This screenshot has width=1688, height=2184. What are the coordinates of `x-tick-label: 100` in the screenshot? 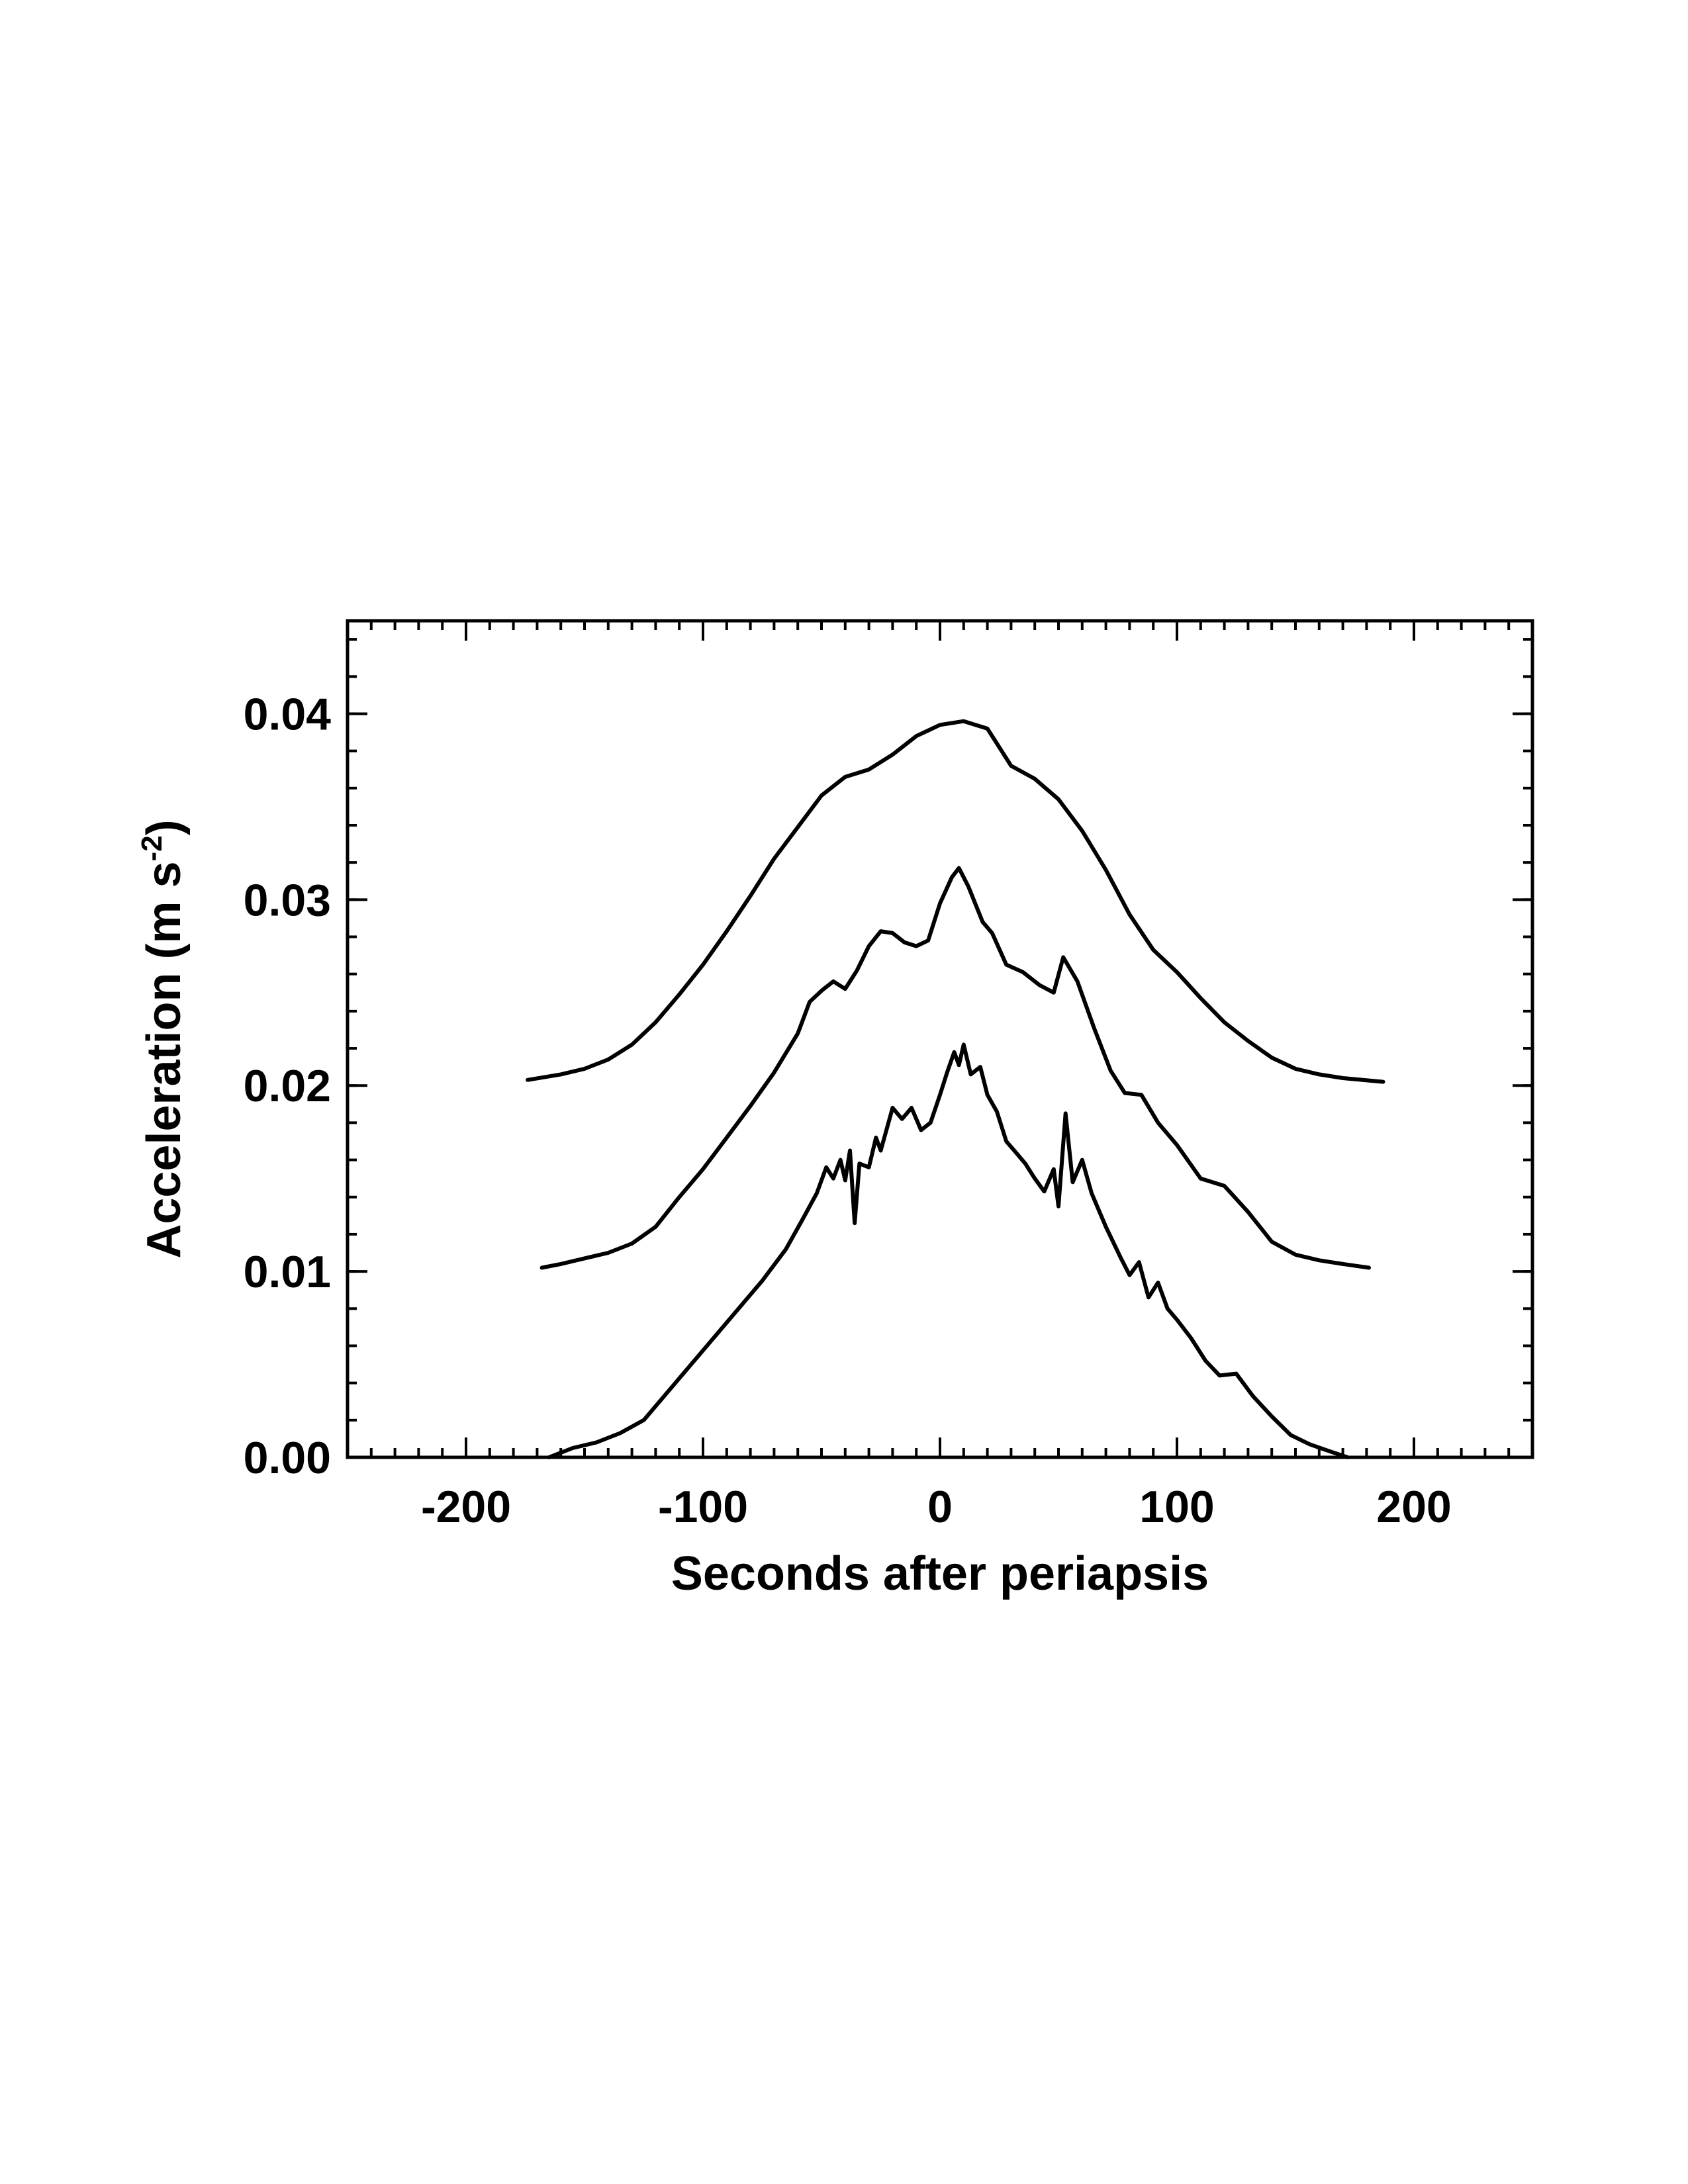 It's located at (1176, 1507).